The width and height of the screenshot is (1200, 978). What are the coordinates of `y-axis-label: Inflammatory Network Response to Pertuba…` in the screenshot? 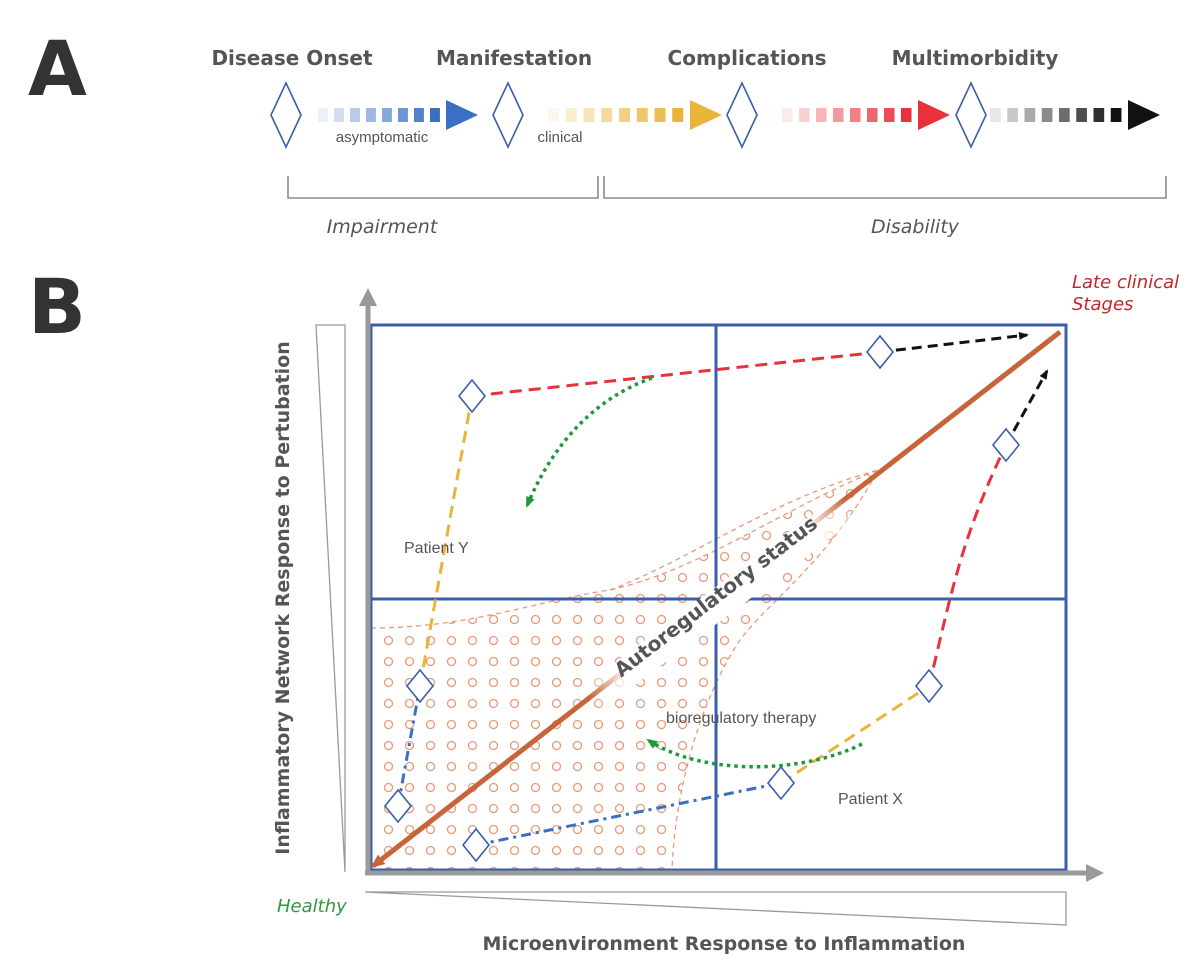 It's located at (283, 597).